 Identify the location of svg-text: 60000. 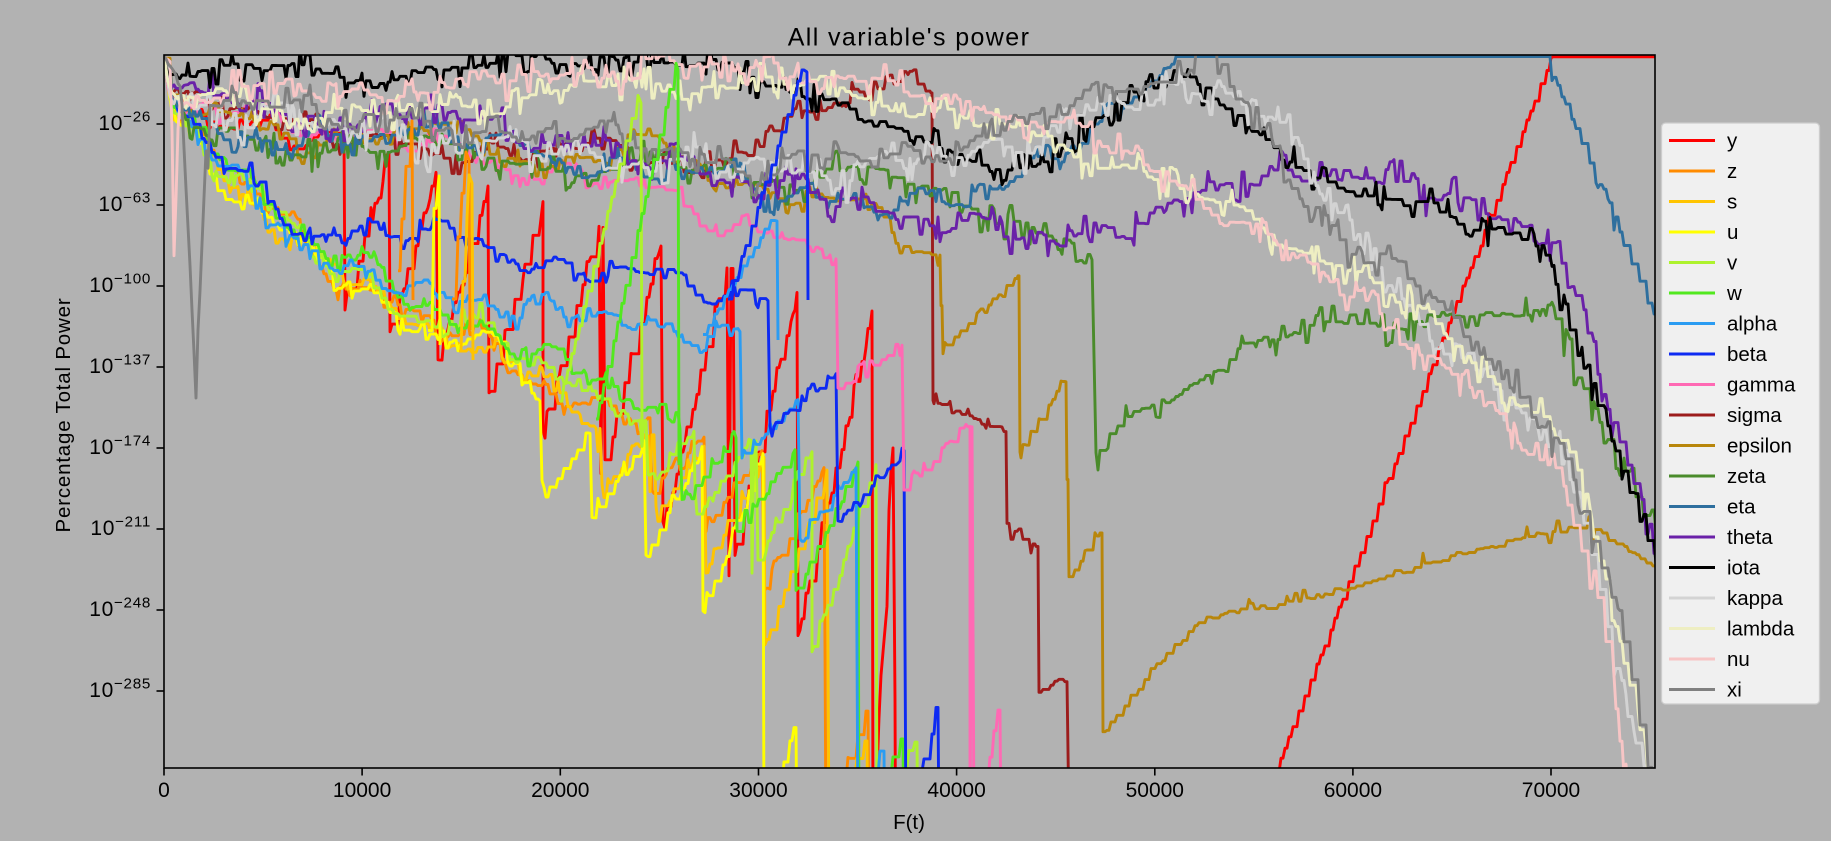
(1353, 790).